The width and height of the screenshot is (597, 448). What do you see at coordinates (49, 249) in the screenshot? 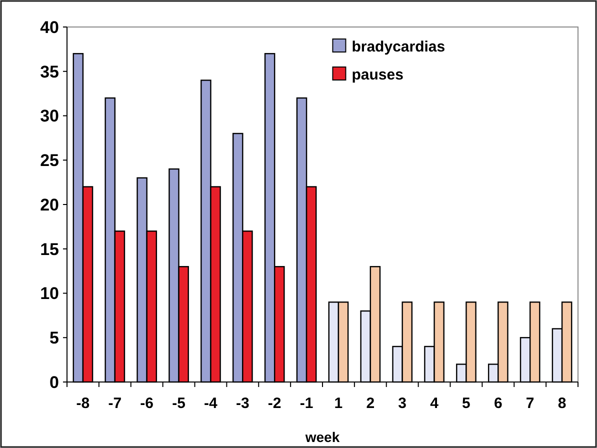
I see `y-tick-label: 15` at bounding box center [49, 249].